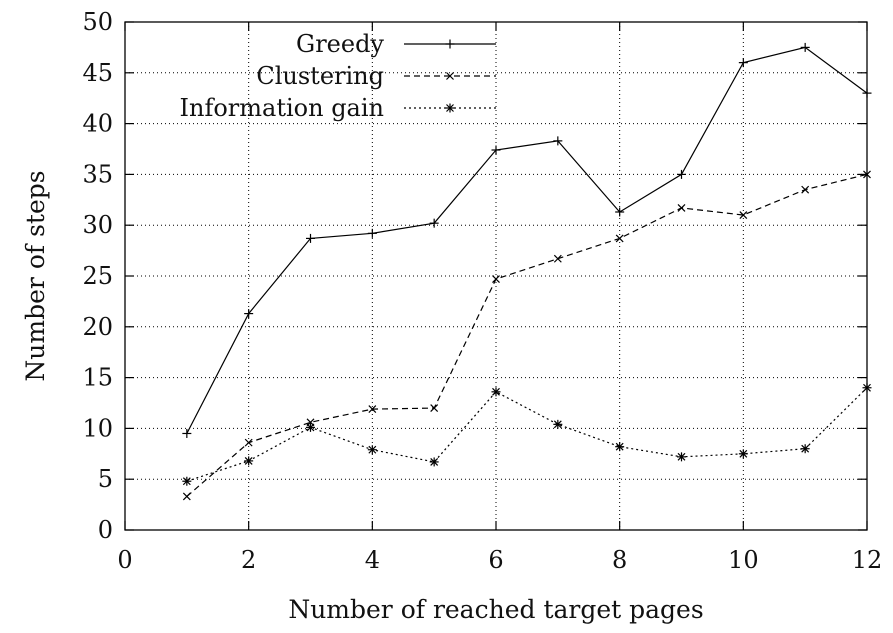  I want to click on y-tick-label: 15, so click(97, 378).